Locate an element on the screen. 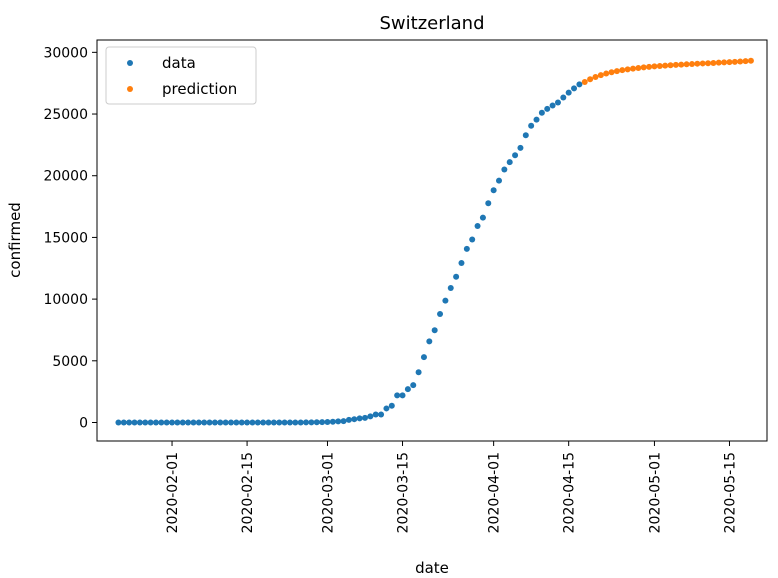 The width and height of the screenshot is (778, 578). y-tick-label: 10000 is located at coordinates (65, 300).